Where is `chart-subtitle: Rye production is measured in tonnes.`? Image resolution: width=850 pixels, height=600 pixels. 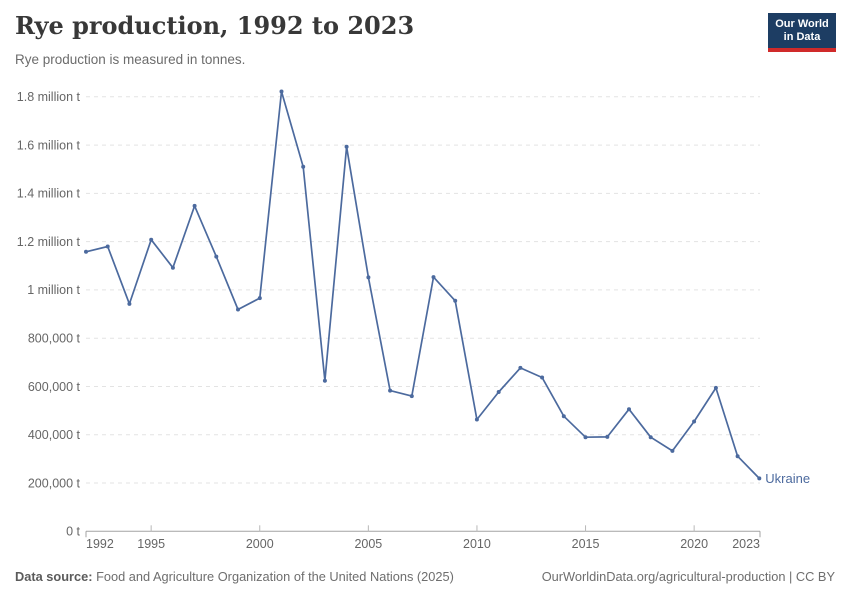 chart-subtitle: Rye production is measured in tonnes. is located at coordinates (130, 59).